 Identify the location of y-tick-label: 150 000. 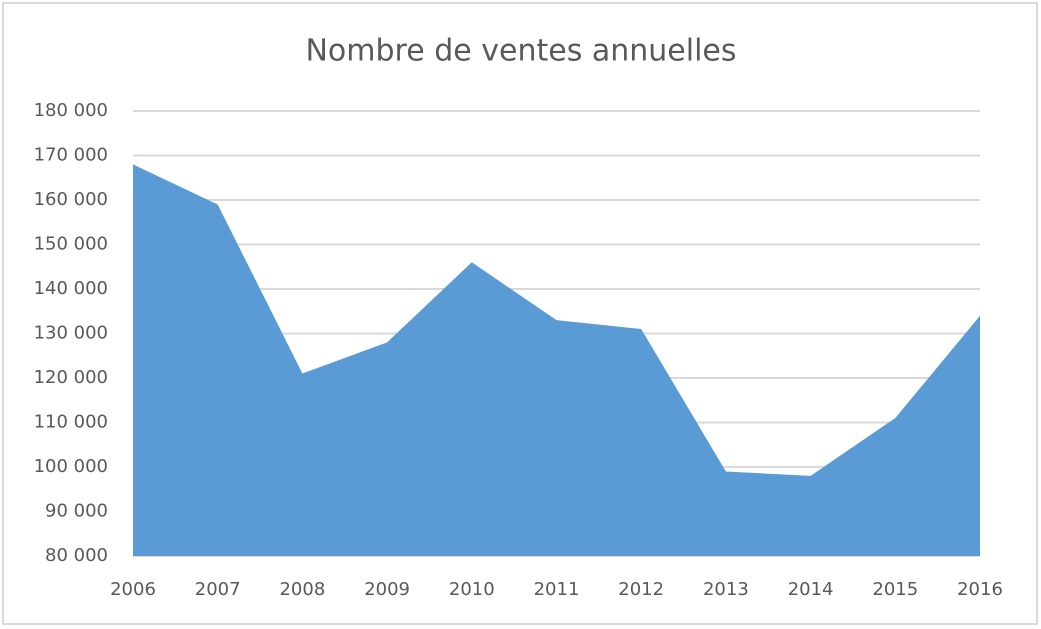
(71, 244).